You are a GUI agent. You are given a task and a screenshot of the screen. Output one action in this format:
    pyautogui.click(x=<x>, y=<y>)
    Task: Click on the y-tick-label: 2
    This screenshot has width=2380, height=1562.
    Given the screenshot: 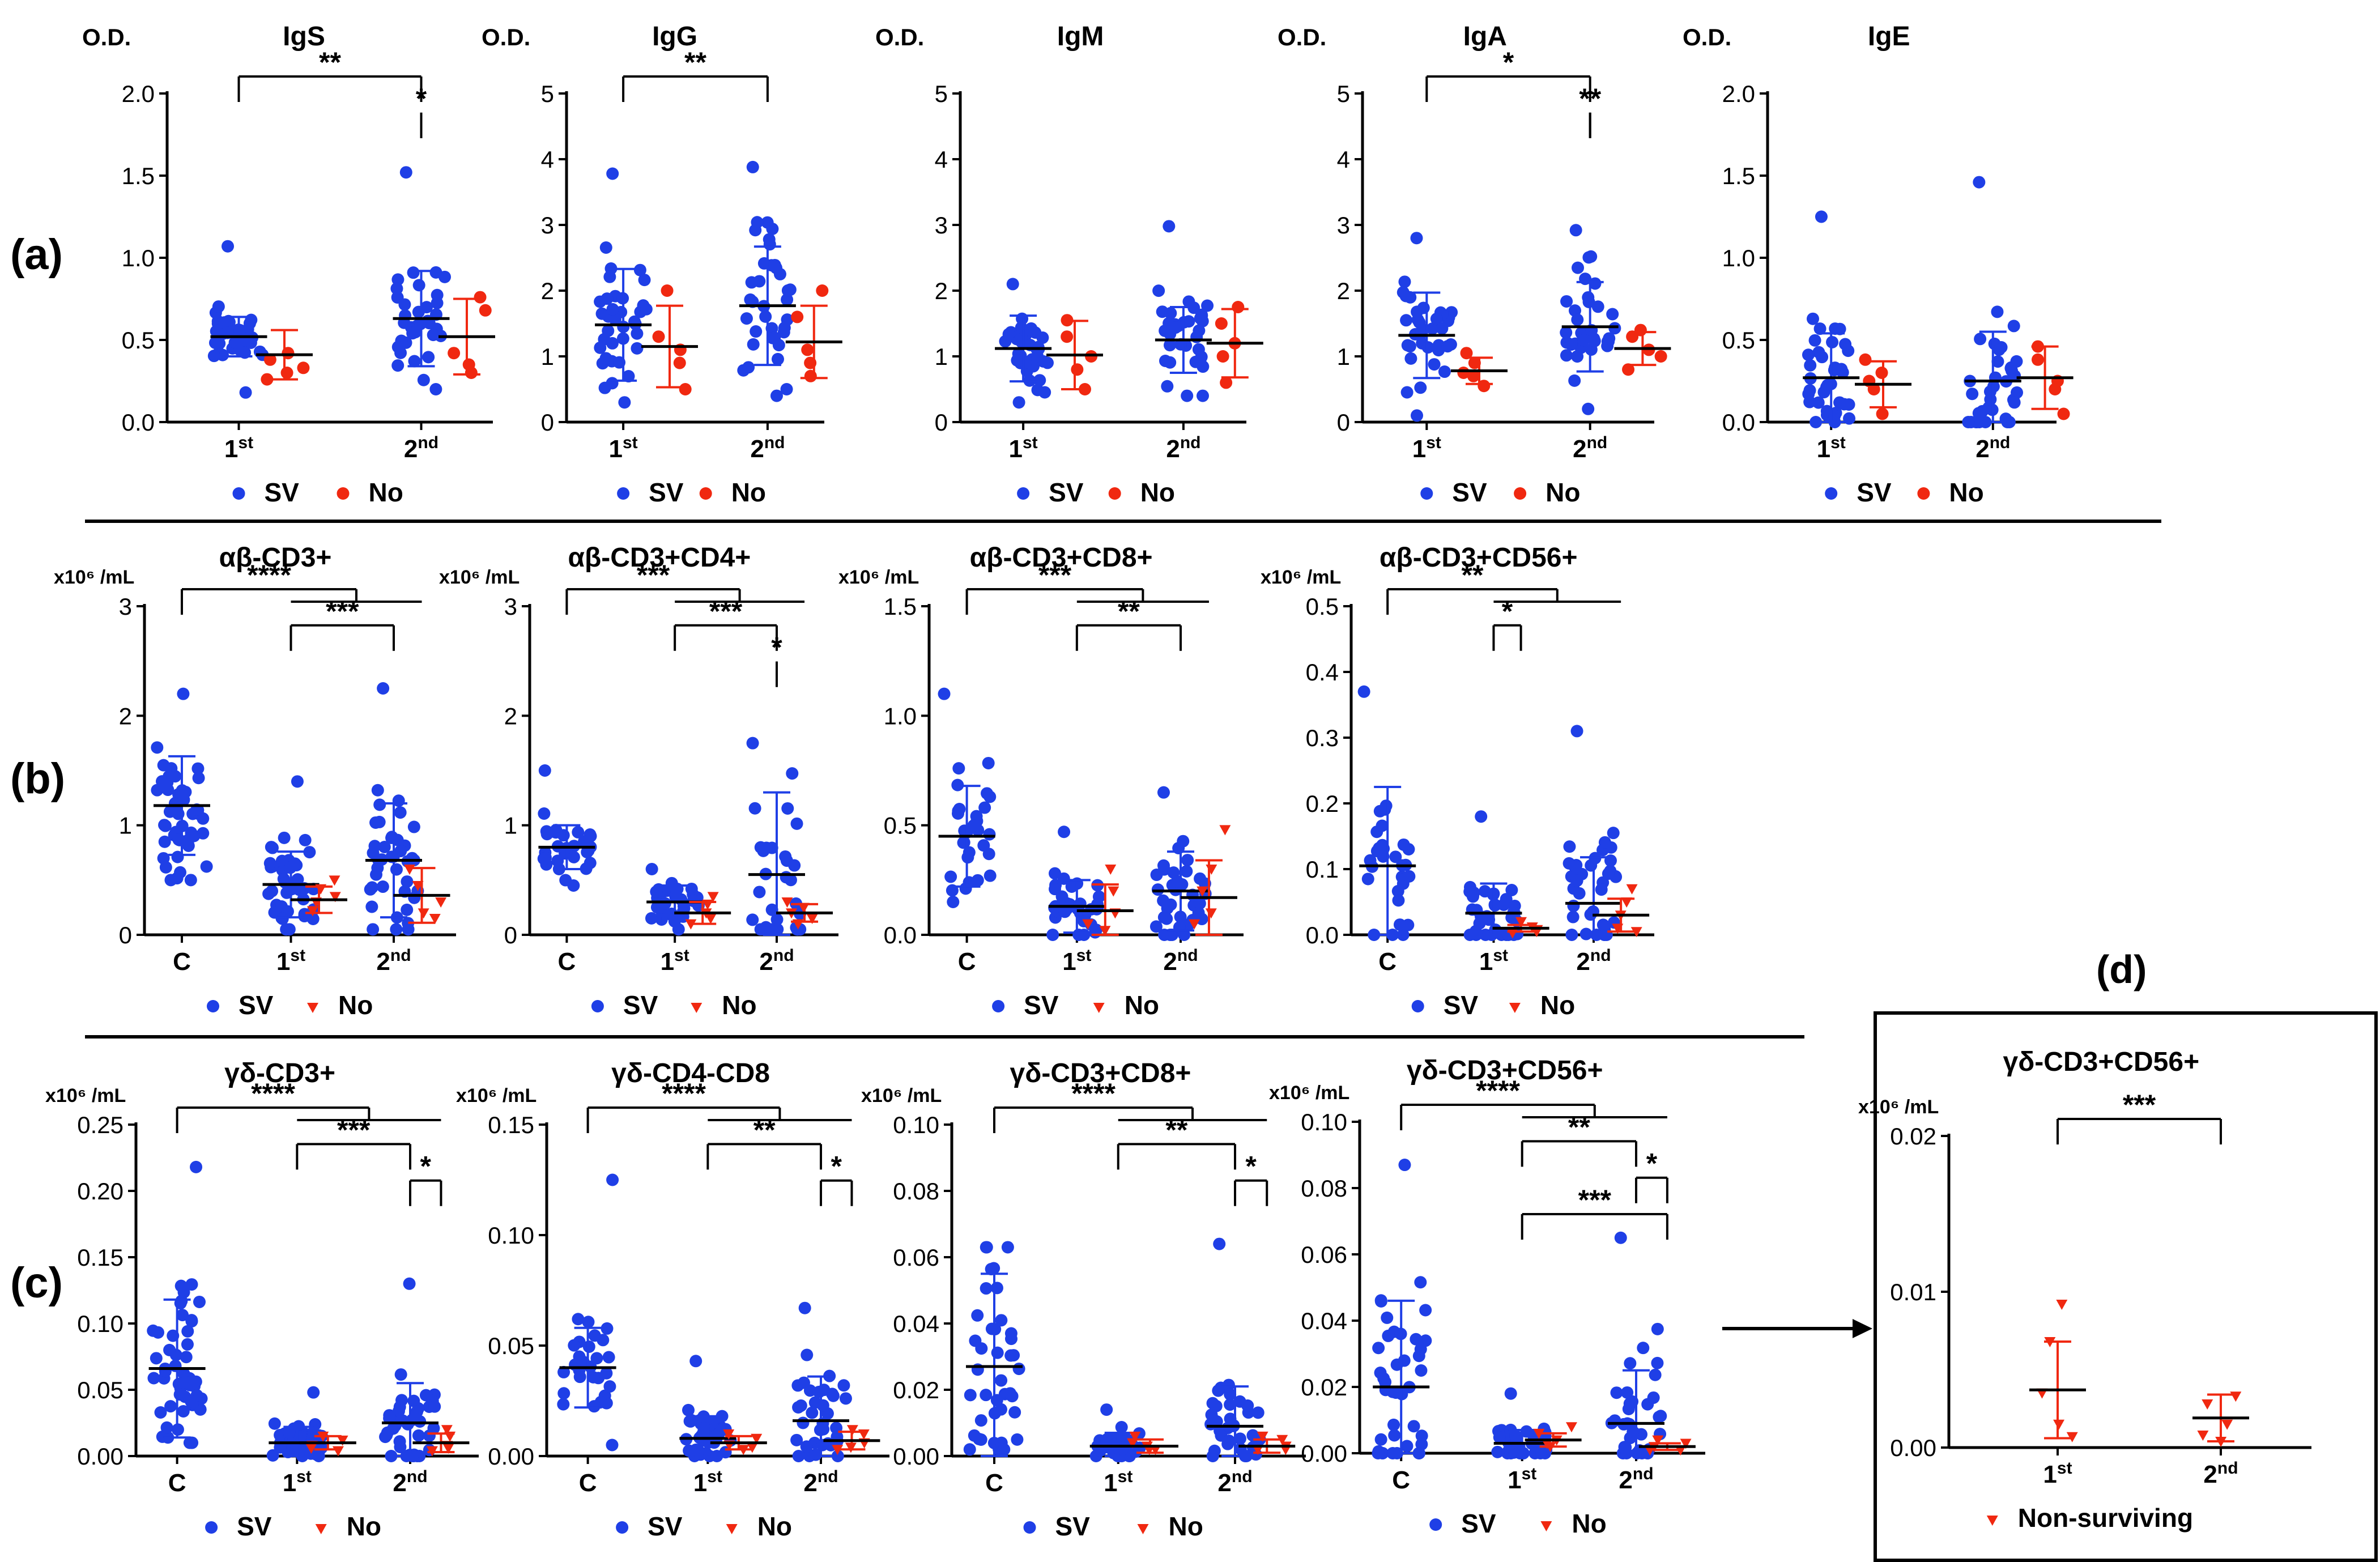 What is the action you would take?
    pyautogui.click(x=547, y=291)
    